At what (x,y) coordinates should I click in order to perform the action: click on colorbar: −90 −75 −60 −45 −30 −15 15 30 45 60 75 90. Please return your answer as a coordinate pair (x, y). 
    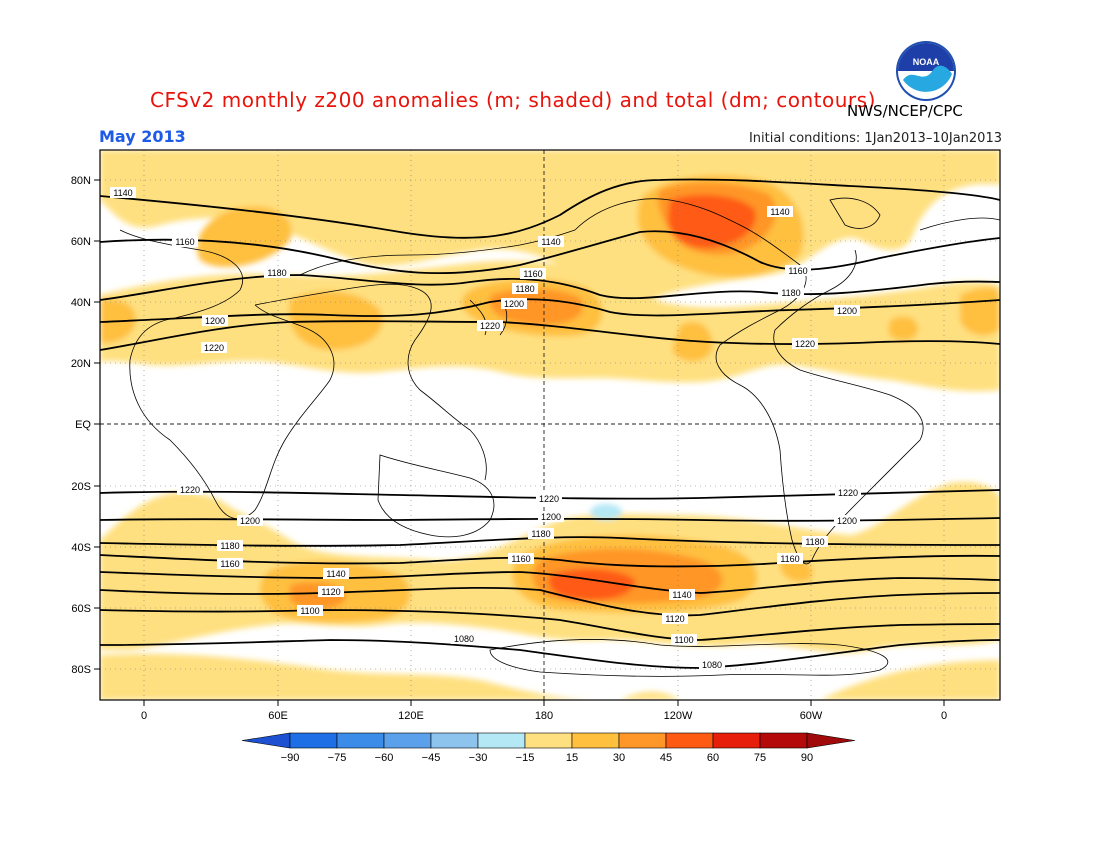
    Looking at the image, I should click on (548, 748).